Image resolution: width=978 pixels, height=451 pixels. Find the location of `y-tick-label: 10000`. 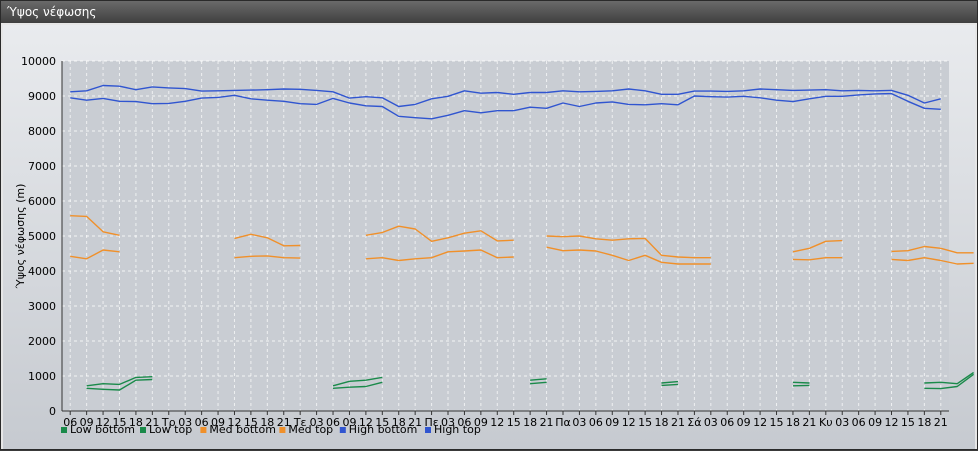

y-tick-label: 10000 is located at coordinates (38, 61).